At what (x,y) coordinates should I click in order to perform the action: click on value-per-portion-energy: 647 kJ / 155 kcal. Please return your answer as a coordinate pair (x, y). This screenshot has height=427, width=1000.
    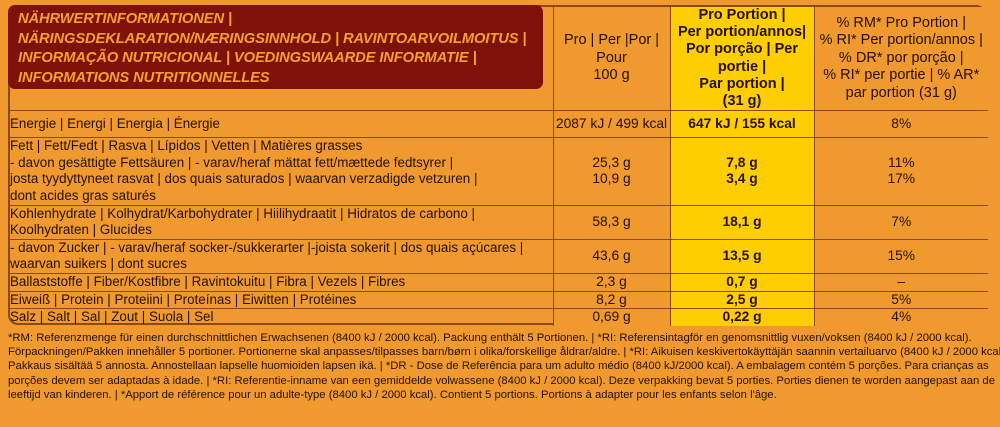
    Looking at the image, I should click on (742, 124).